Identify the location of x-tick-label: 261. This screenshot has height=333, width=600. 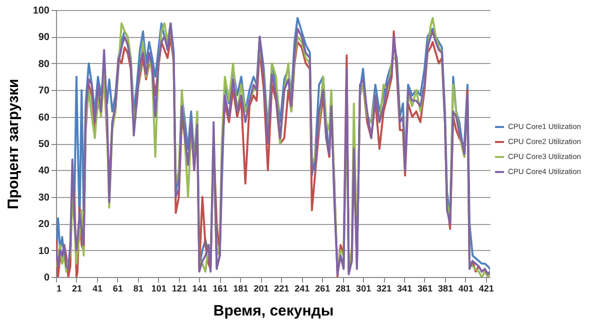
(322, 289).